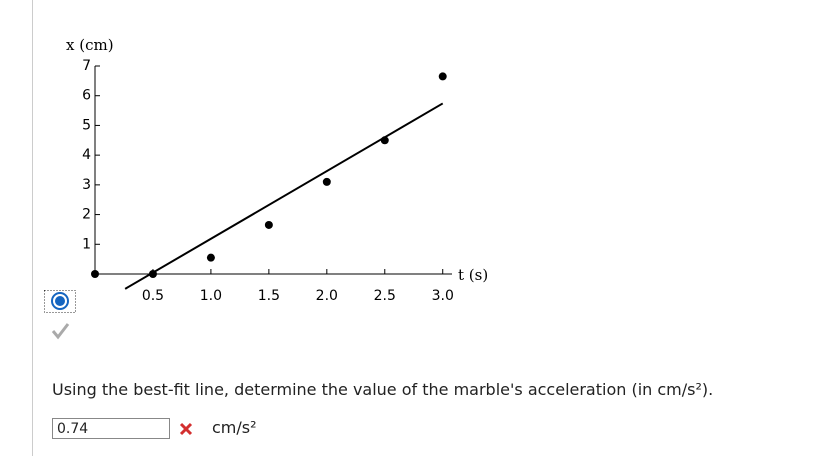  I want to click on x-tick-label: 1.0, so click(211, 296).